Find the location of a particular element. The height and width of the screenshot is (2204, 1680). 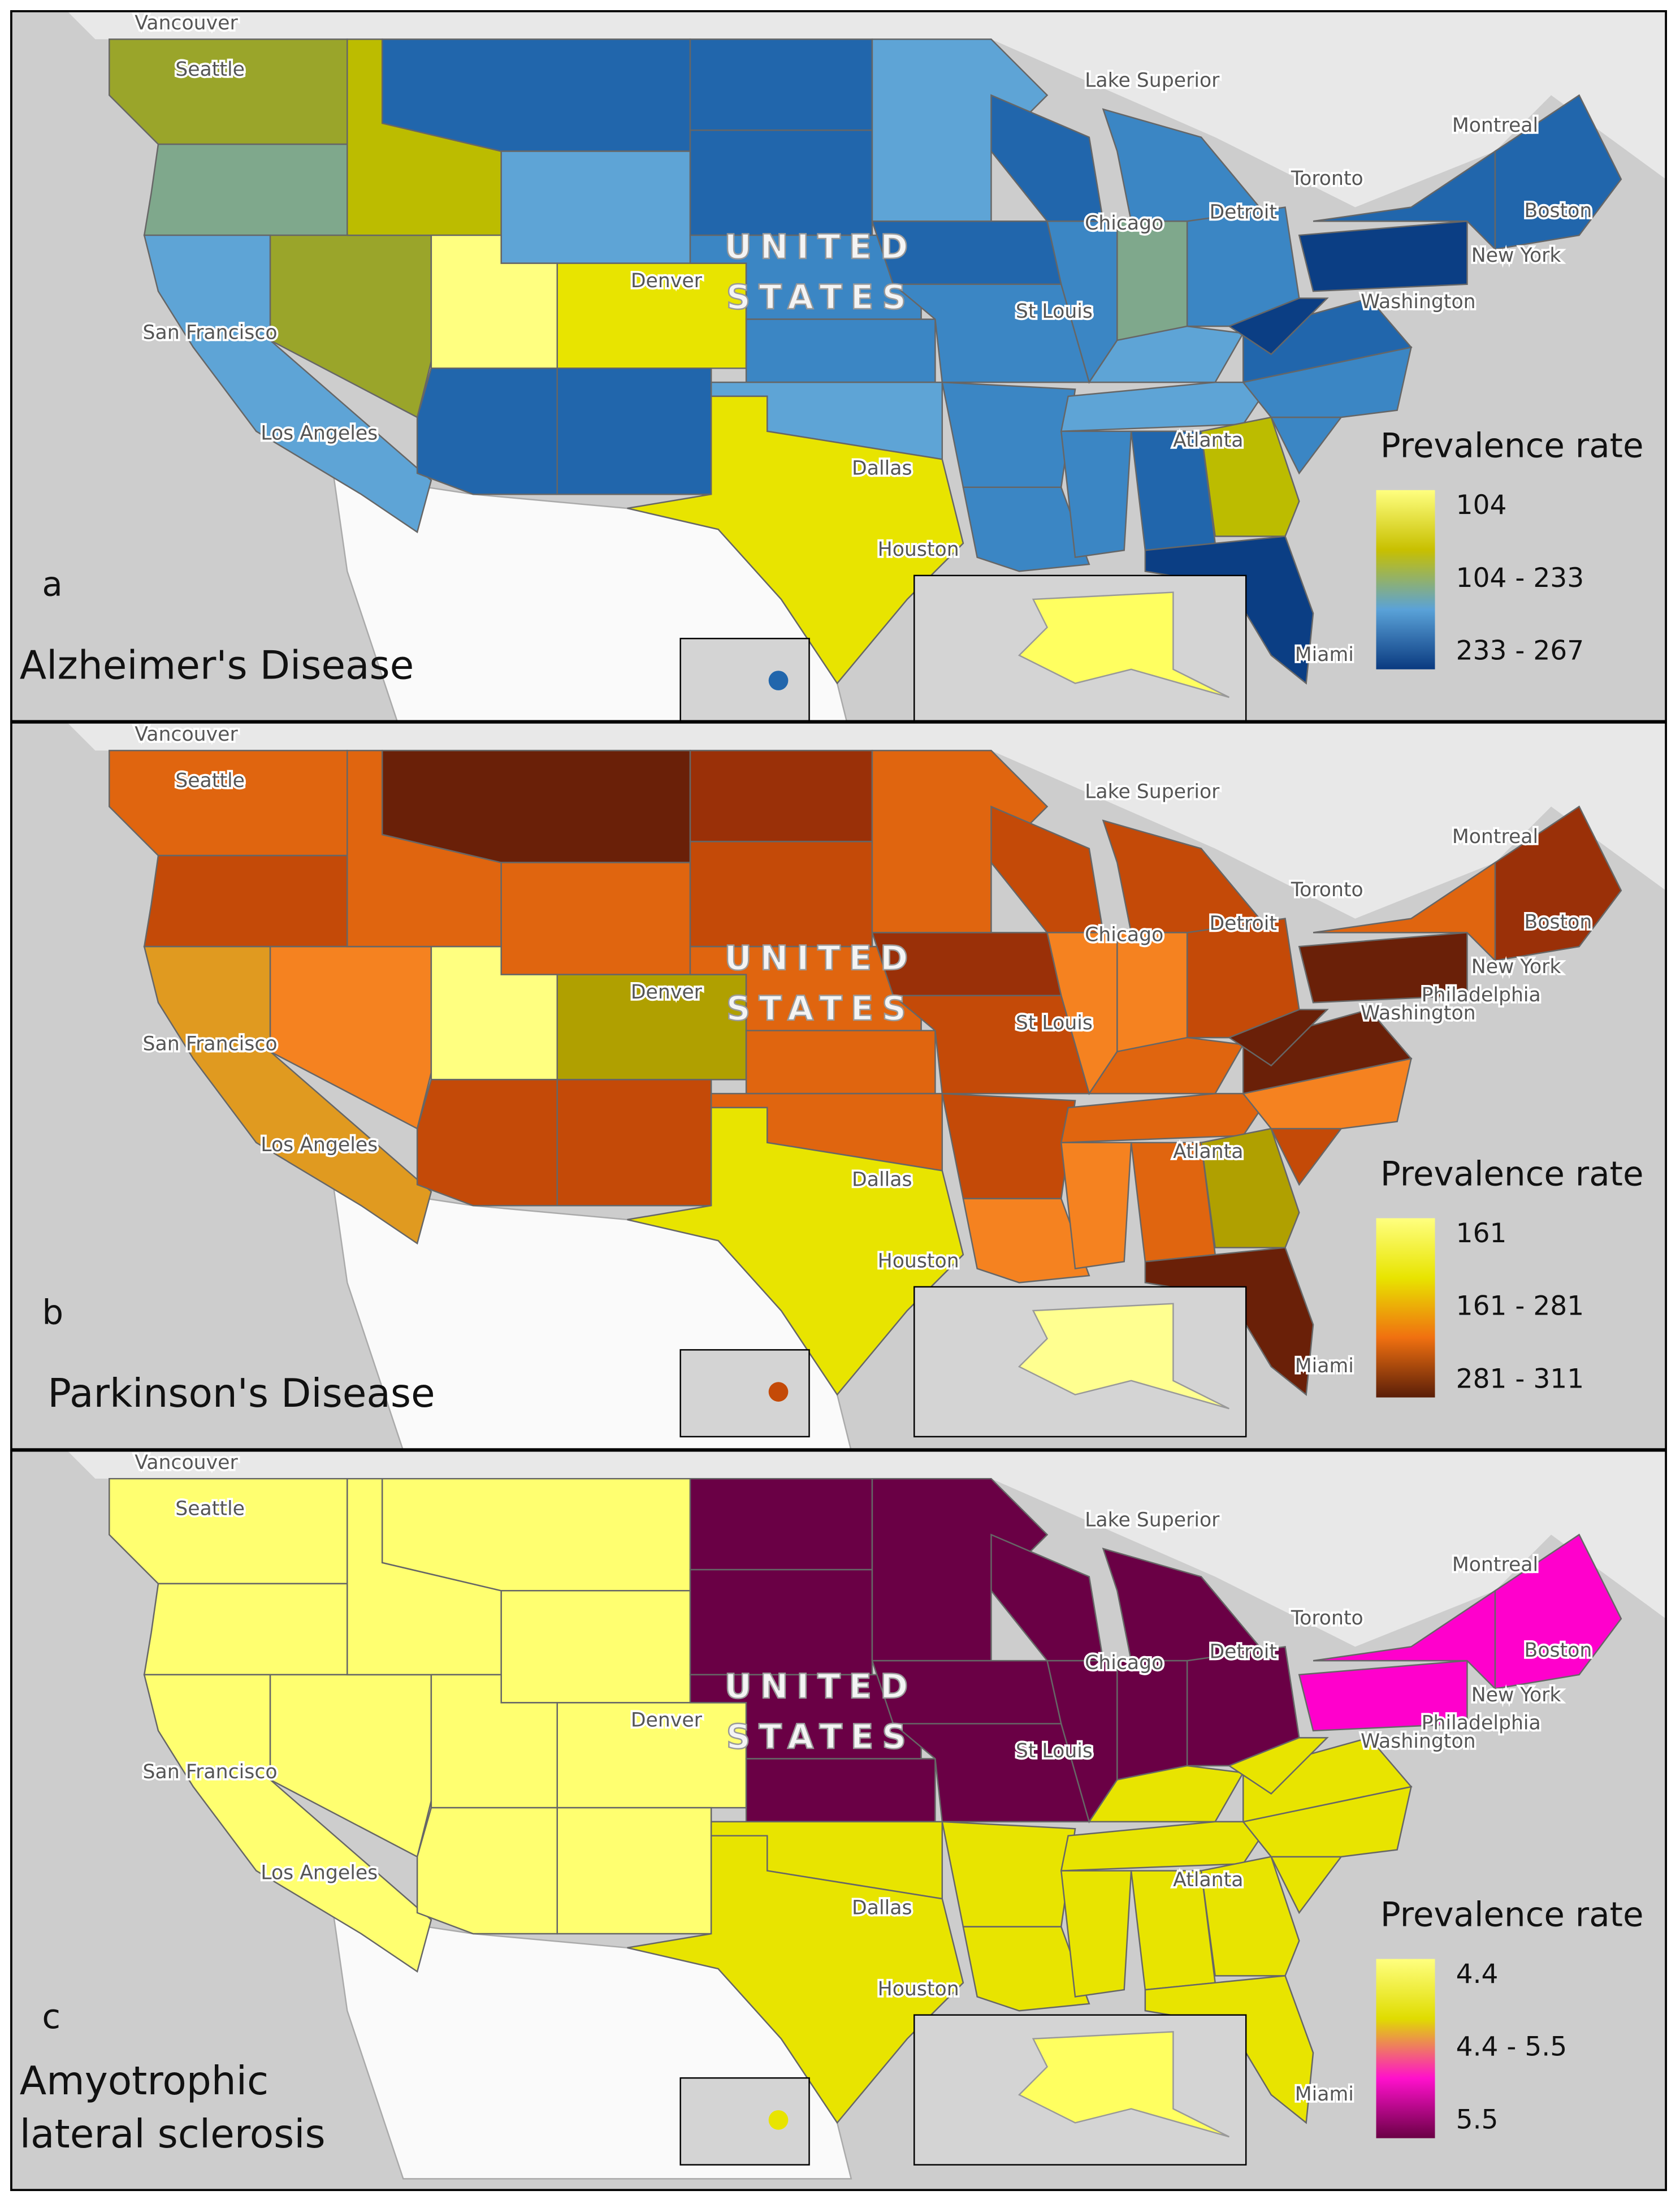

city-label: Houston is located at coordinates (918, 1261).